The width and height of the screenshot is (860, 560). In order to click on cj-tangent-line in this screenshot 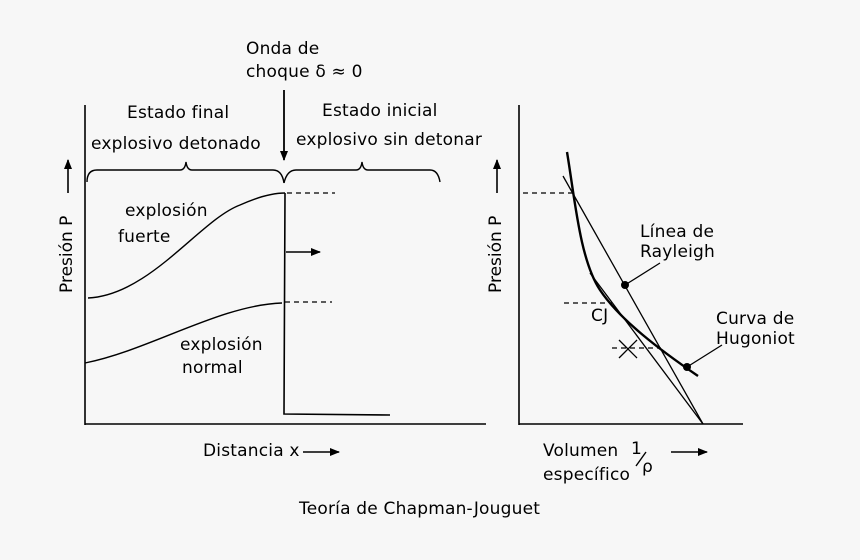, I will do `click(646, 348)`.